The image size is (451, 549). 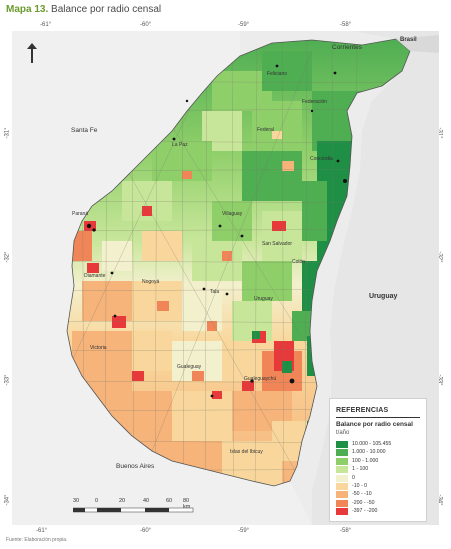 What do you see at coordinates (379, 470) in the screenshot?
I see `legend-item: 1 - 100` at bounding box center [379, 470].